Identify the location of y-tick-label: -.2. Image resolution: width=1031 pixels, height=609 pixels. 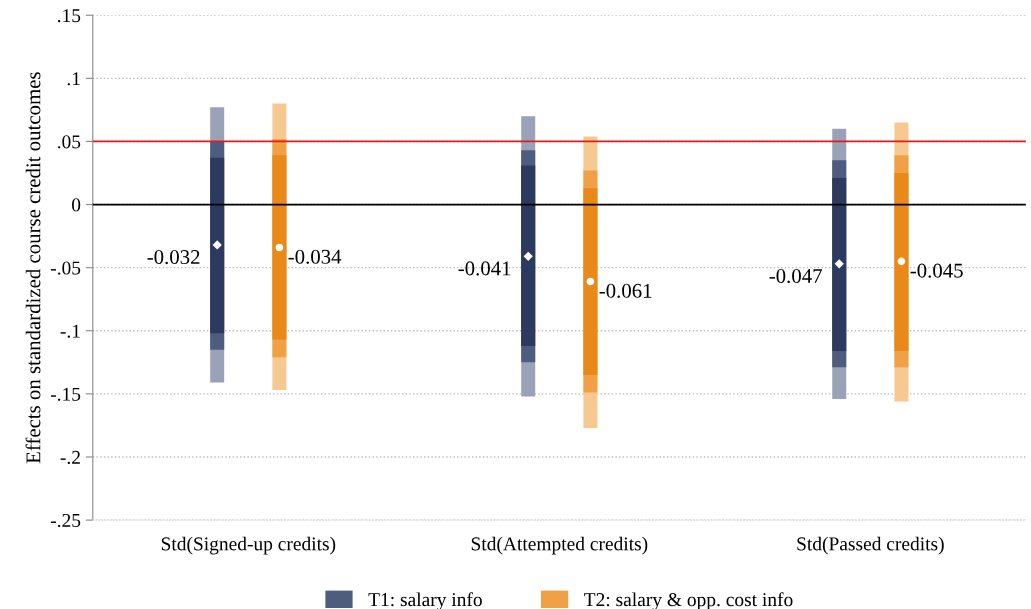
(70, 457).